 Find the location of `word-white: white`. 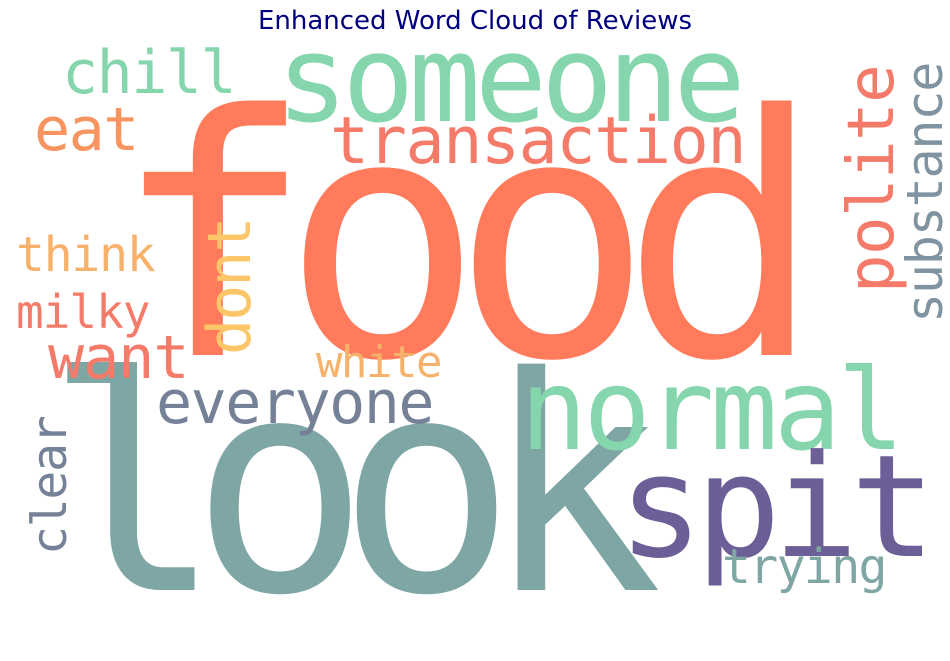

word-white: white is located at coordinates (379, 362).